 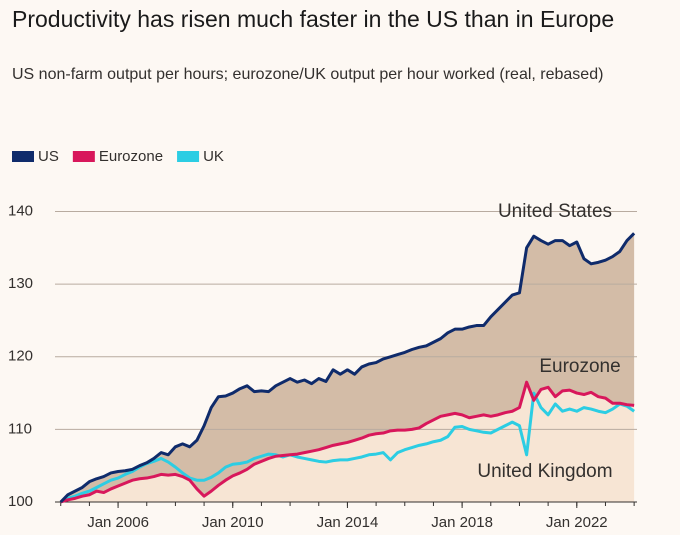 I want to click on x-tick-label: Jan 2018, so click(x=462, y=522).